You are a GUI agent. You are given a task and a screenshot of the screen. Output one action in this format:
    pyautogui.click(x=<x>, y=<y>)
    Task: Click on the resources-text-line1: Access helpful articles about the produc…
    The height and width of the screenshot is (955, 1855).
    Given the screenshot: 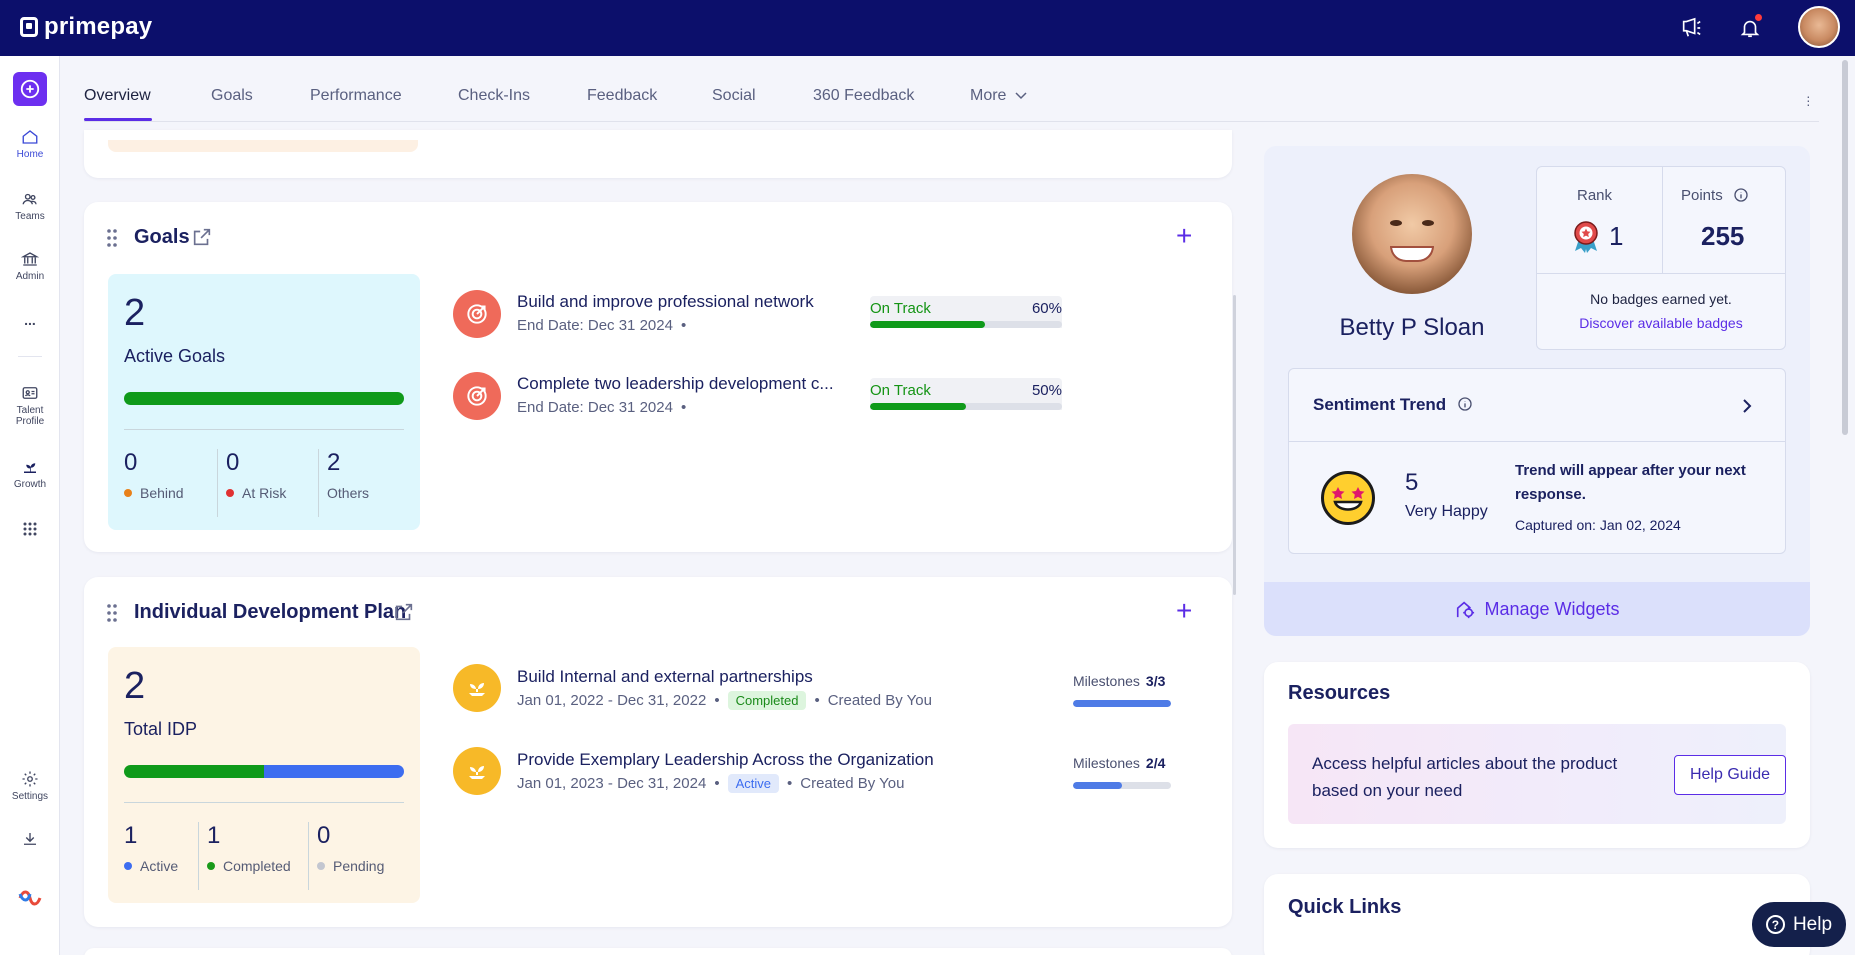 What is the action you would take?
    pyautogui.click(x=1465, y=763)
    